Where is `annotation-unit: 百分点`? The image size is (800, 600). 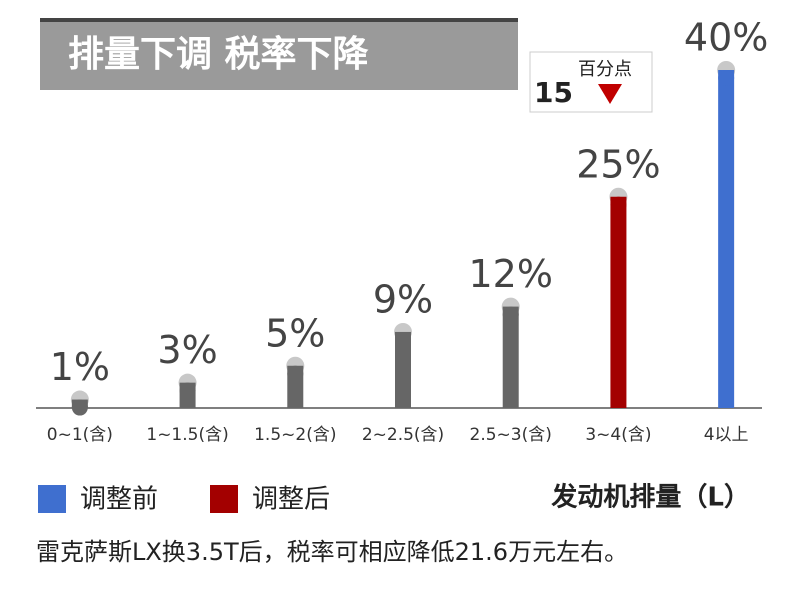 annotation-unit: 百分点 is located at coordinates (605, 69).